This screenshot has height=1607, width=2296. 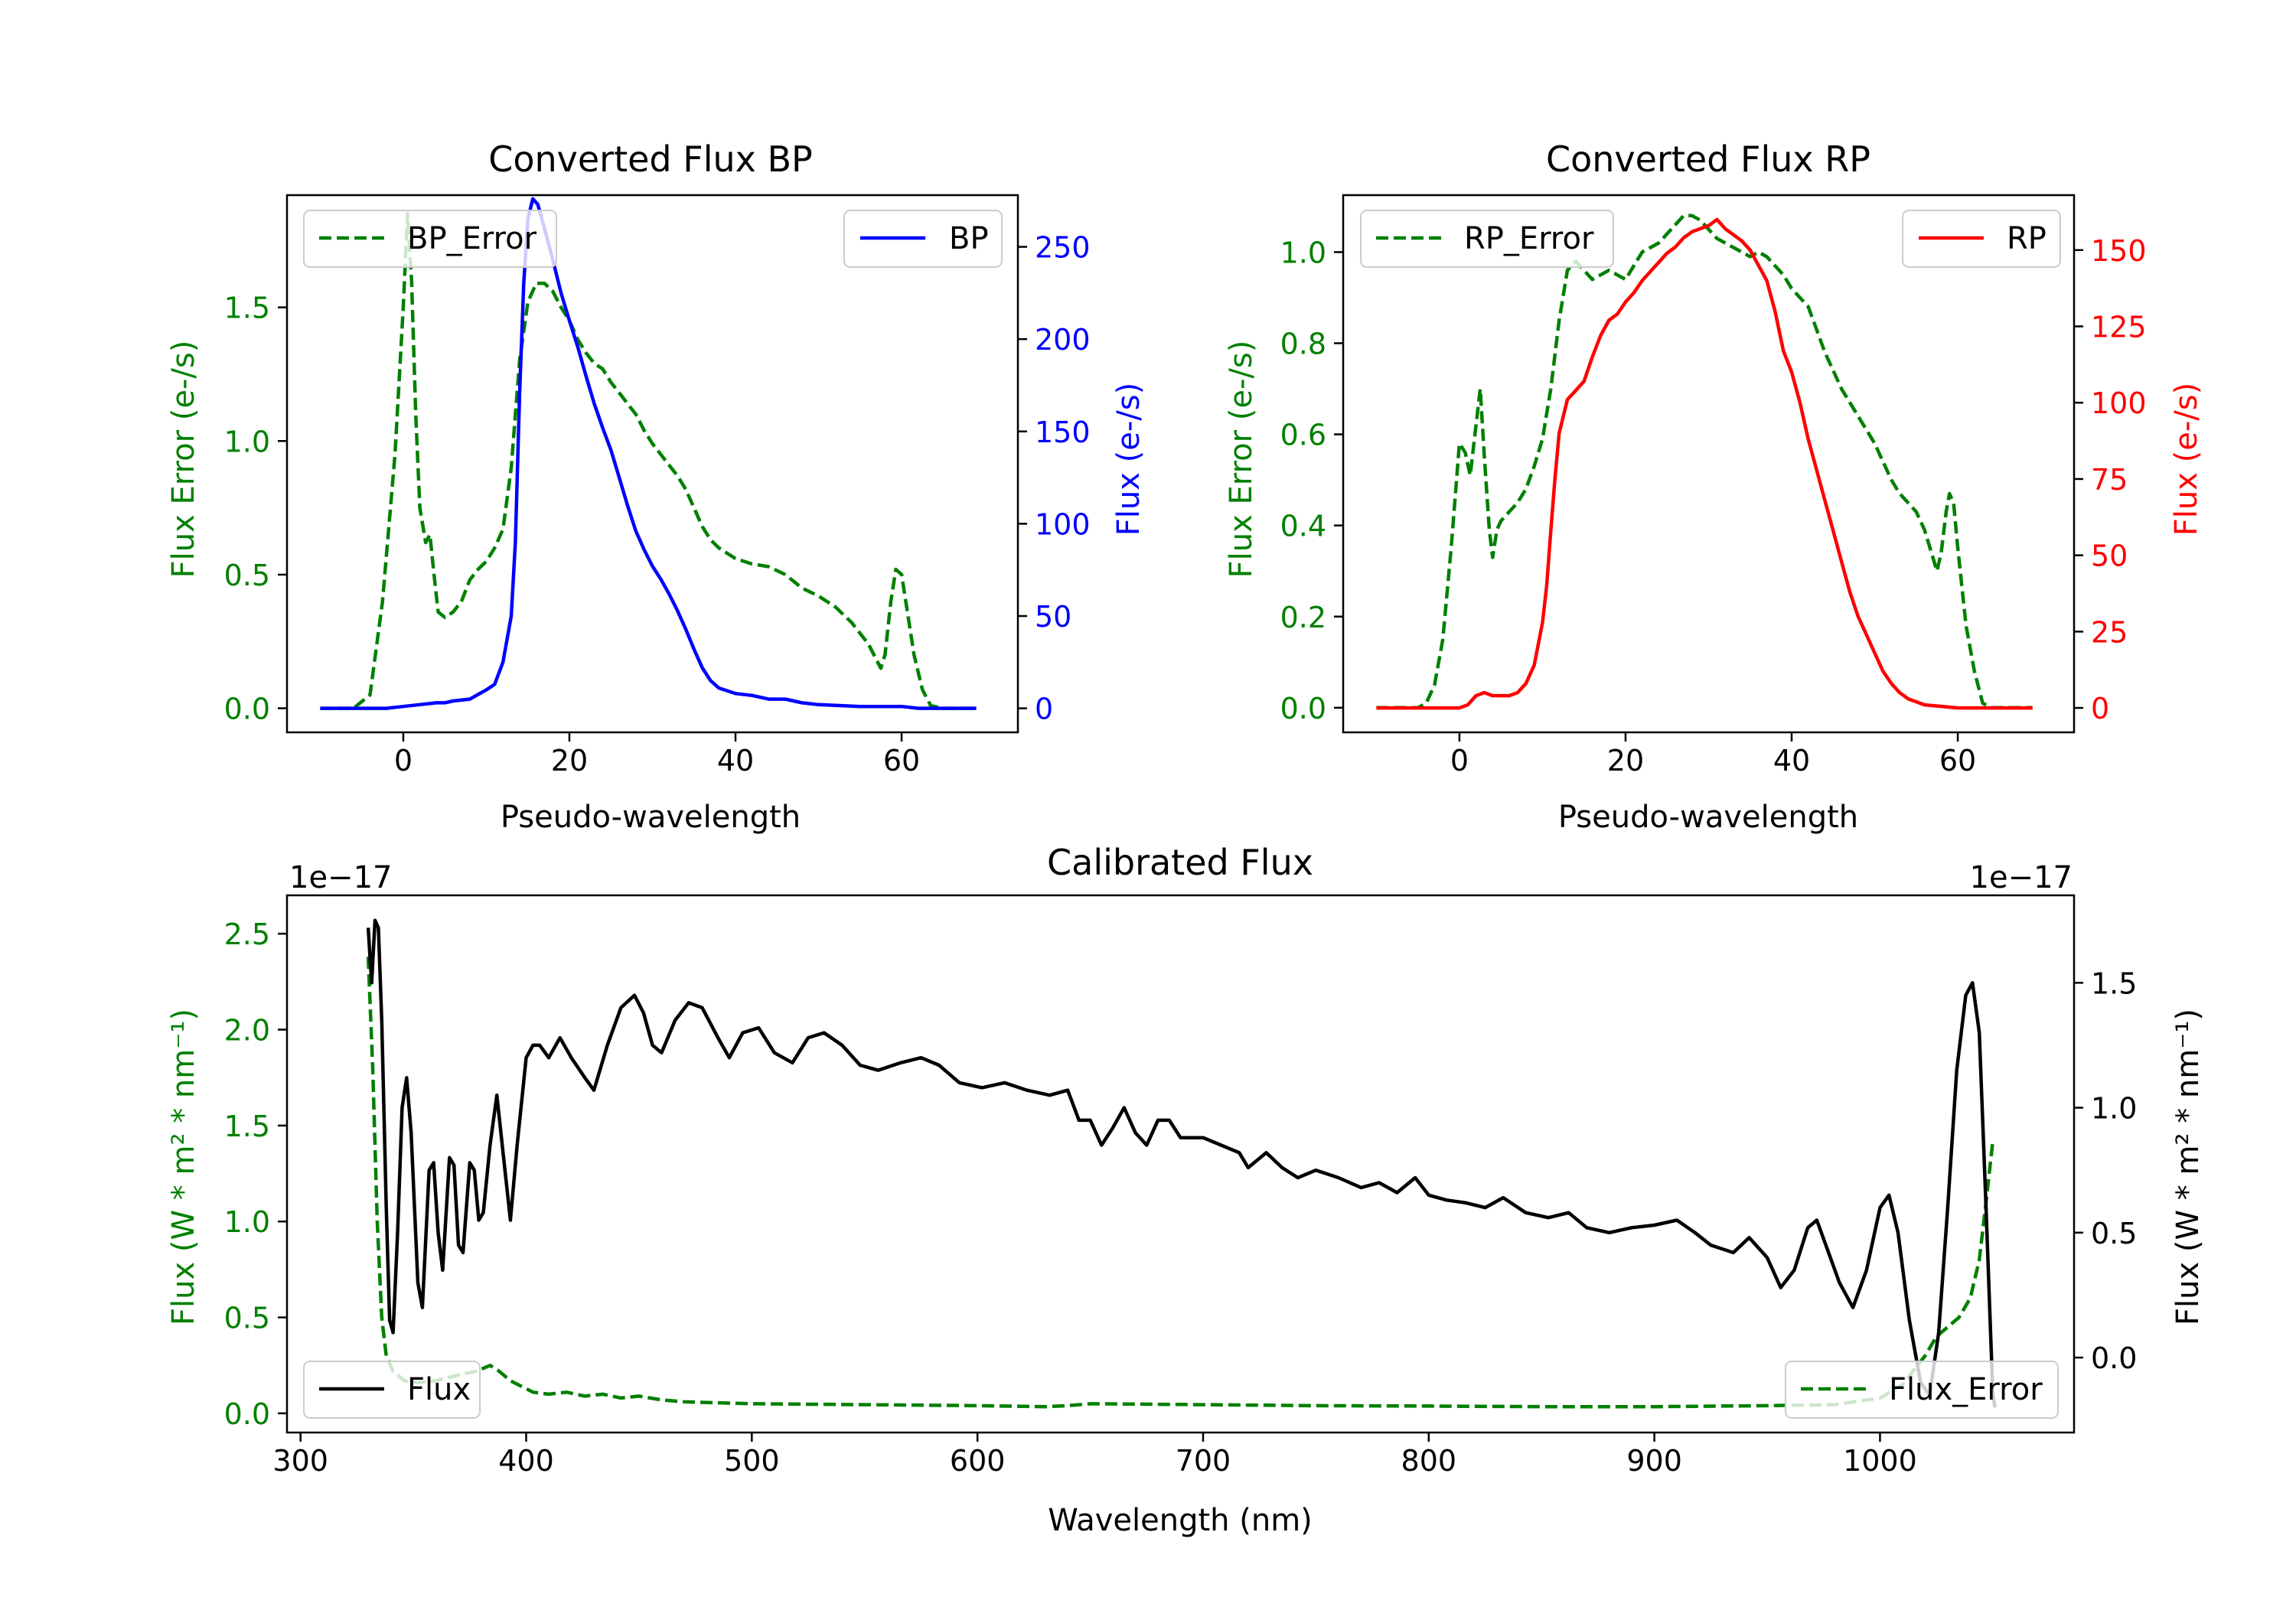 What do you see at coordinates (969, 239) in the screenshot?
I see `legend-label: BP` at bounding box center [969, 239].